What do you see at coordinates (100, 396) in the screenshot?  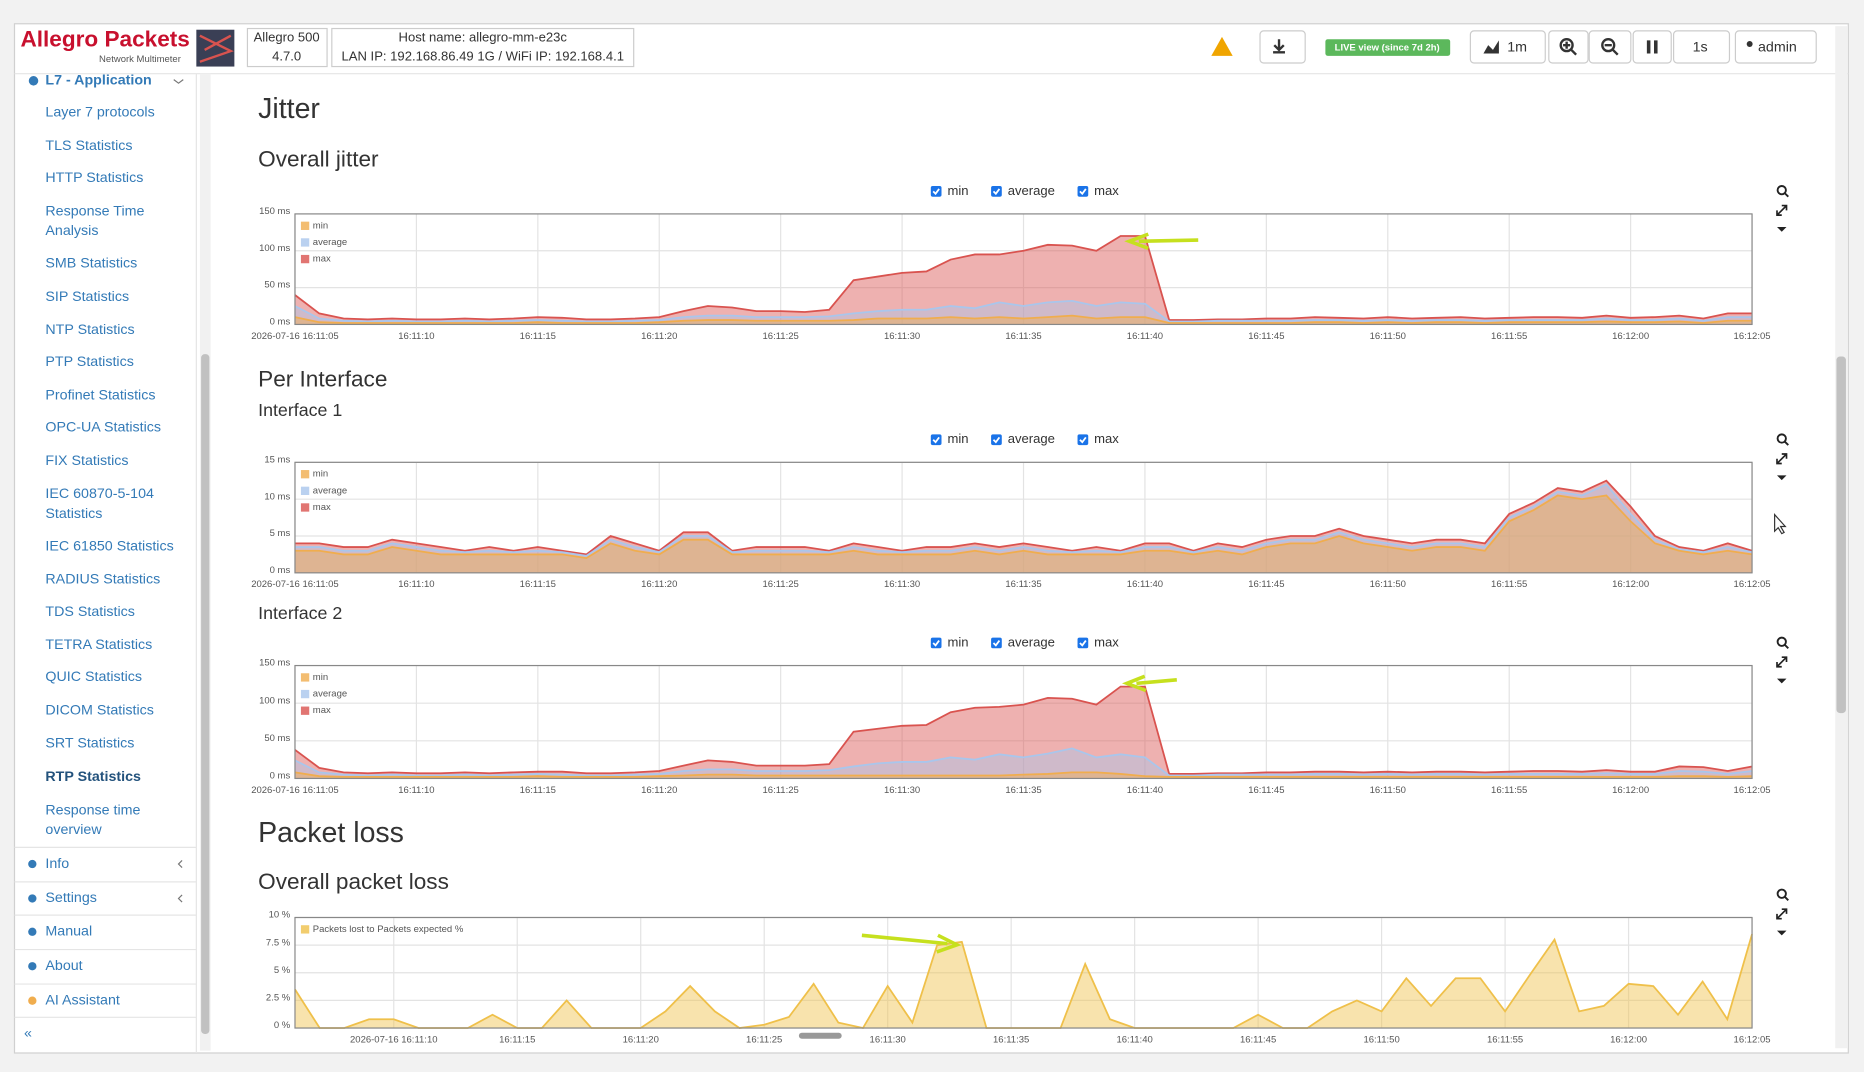 I see `nav-item: Profinet Statistics` at bounding box center [100, 396].